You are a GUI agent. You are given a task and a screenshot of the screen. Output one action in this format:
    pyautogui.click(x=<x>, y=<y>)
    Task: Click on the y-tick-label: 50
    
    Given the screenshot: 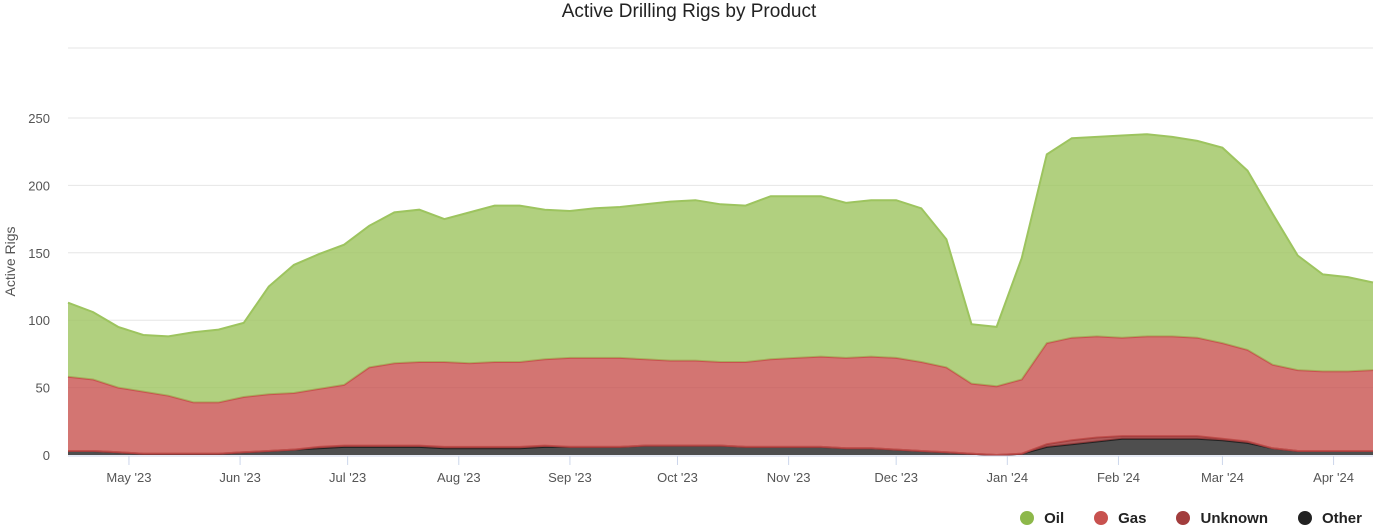 What is the action you would take?
    pyautogui.click(x=43, y=388)
    